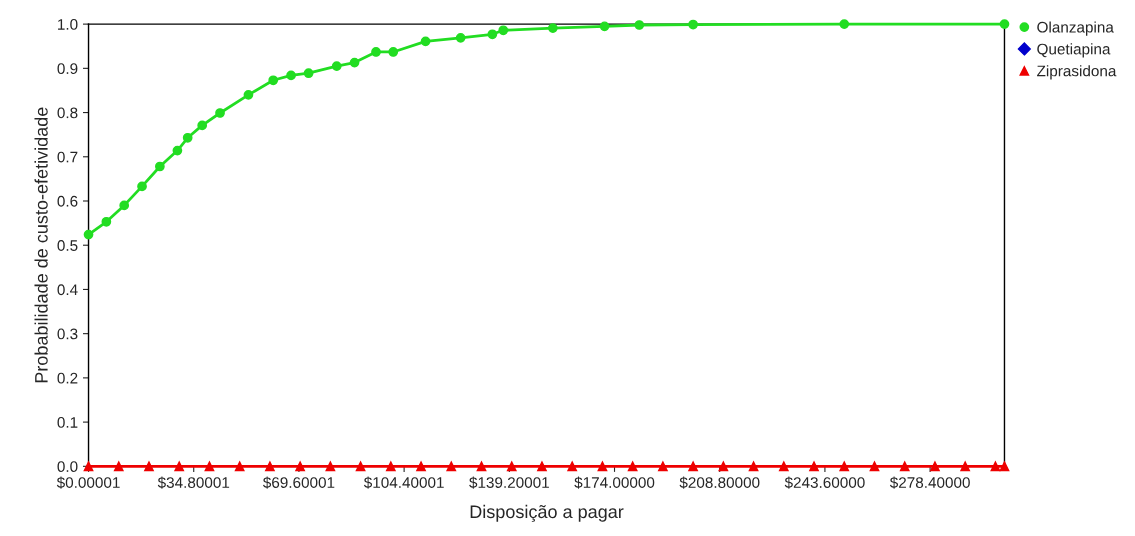  What do you see at coordinates (67, 201) in the screenshot?
I see `y-tick-label: 0.6` at bounding box center [67, 201].